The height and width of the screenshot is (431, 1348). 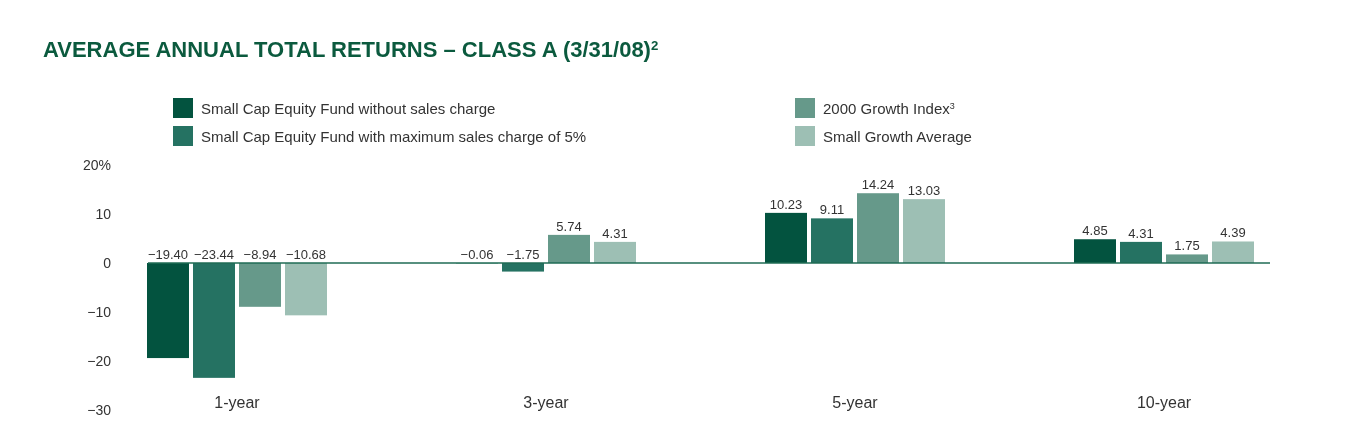 What do you see at coordinates (107, 263) in the screenshot?
I see `y-tick-label: 0` at bounding box center [107, 263].